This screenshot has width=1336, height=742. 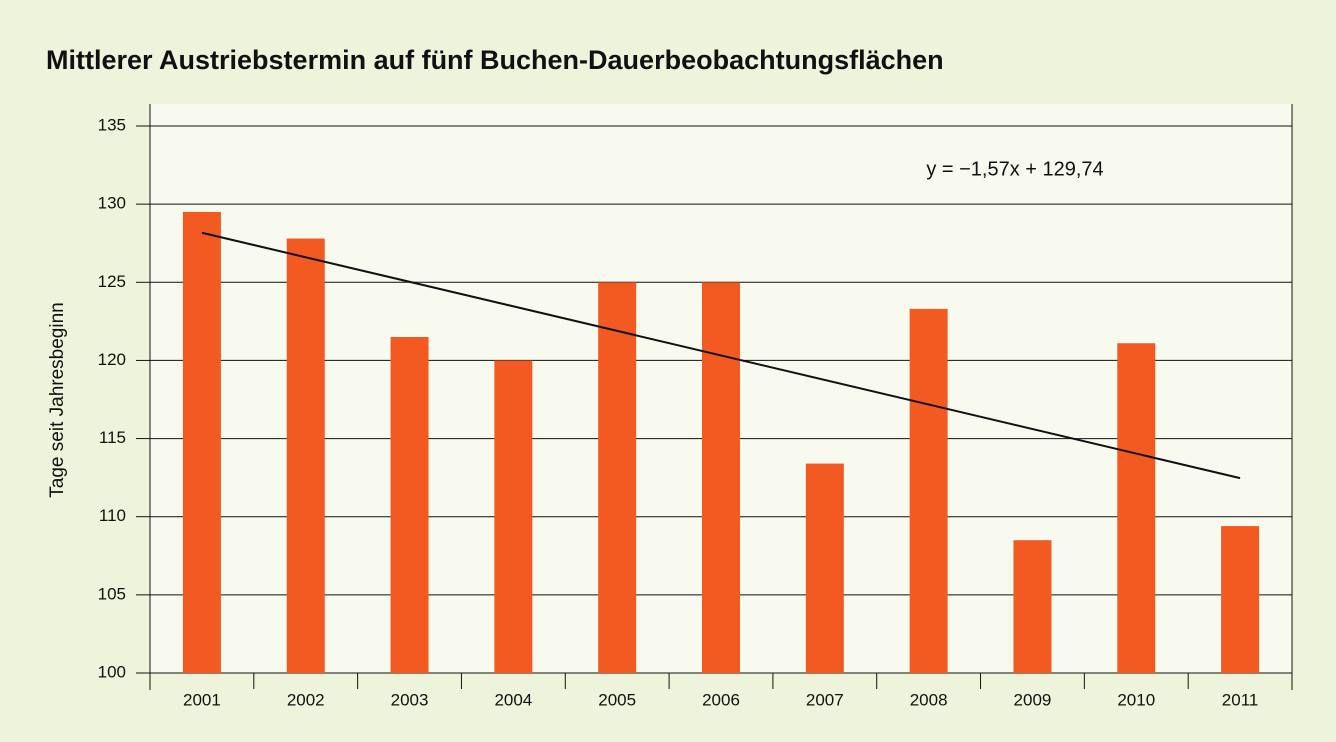 I want to click on x-tick-label: 2011, so click(x=1240, y=699).